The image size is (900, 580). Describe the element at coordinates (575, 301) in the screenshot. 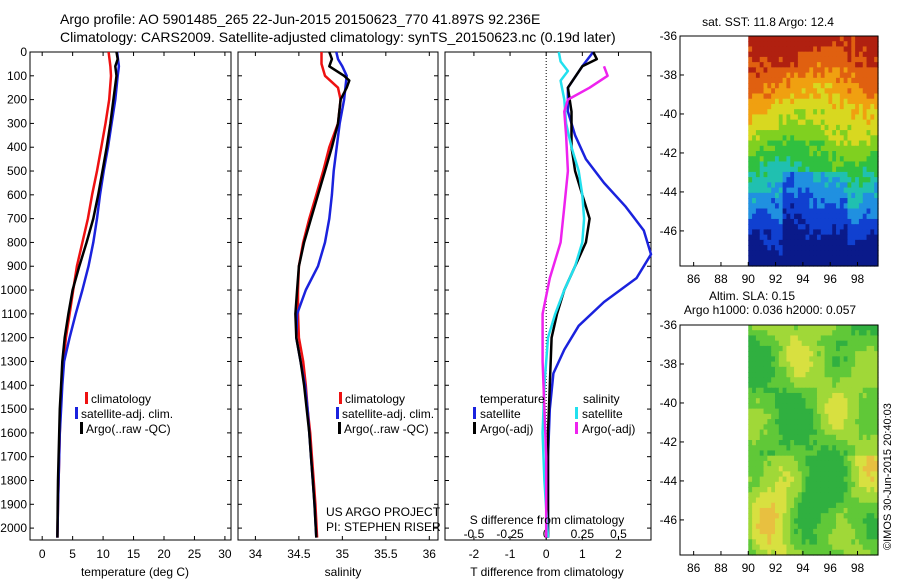

I see `series-line` at that location.